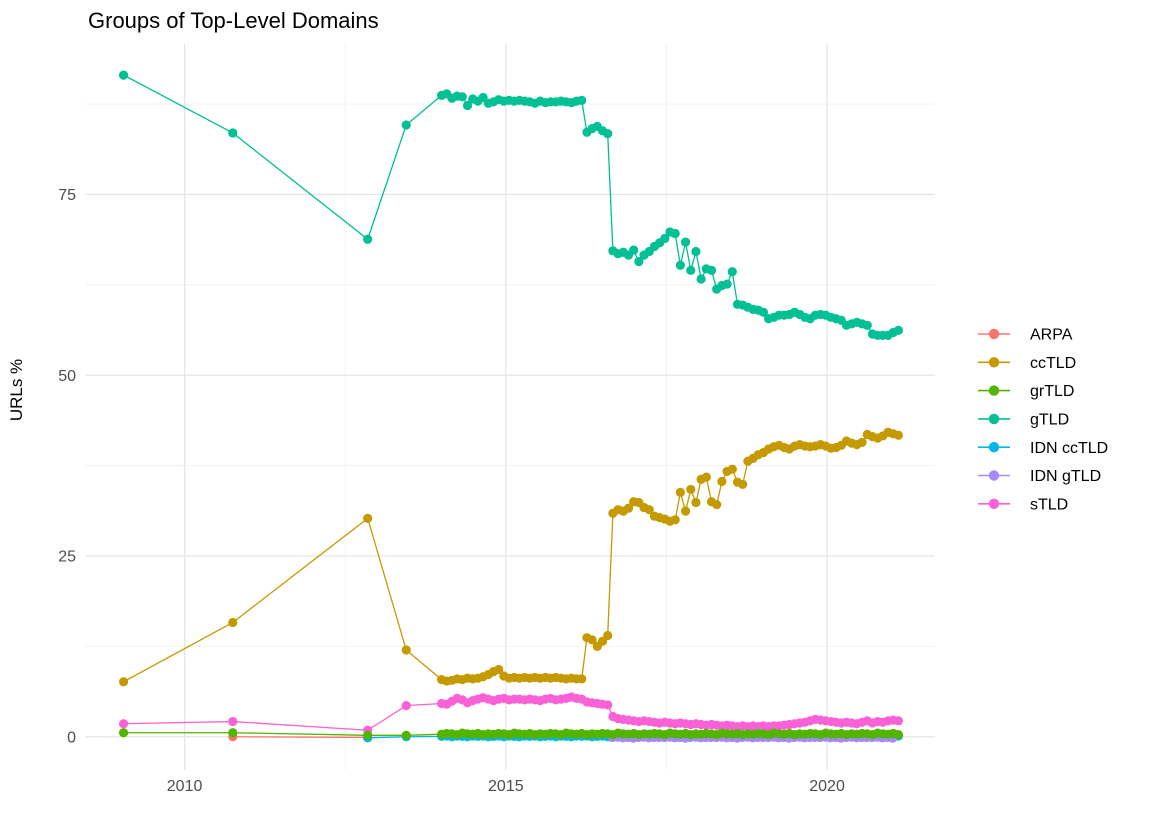 The height and width of the screenshot is (827, 1164). I want to click on legend-label: sTLD, so click(1049, 504).